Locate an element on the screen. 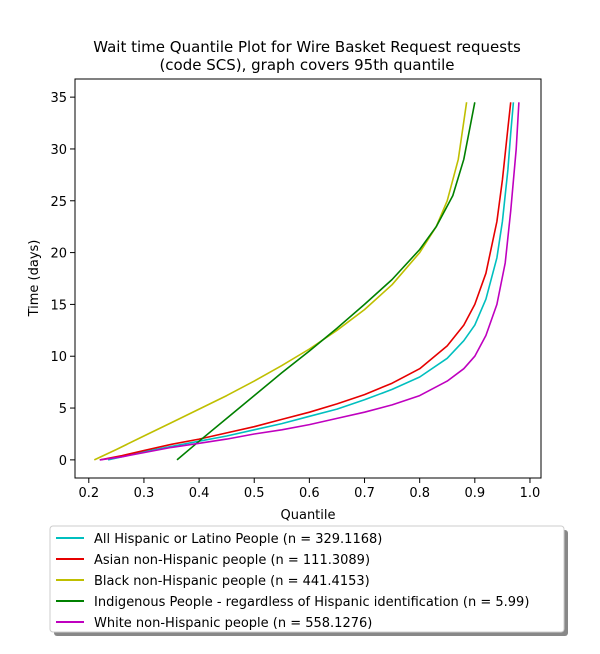 Image resolution: width=600 pixels, height=654 pixels. x-axis: 0.2 0.3 0.4 0.5 0.6 0.7 0.8 0.9 1.0 is located at coordinates (309, 489).